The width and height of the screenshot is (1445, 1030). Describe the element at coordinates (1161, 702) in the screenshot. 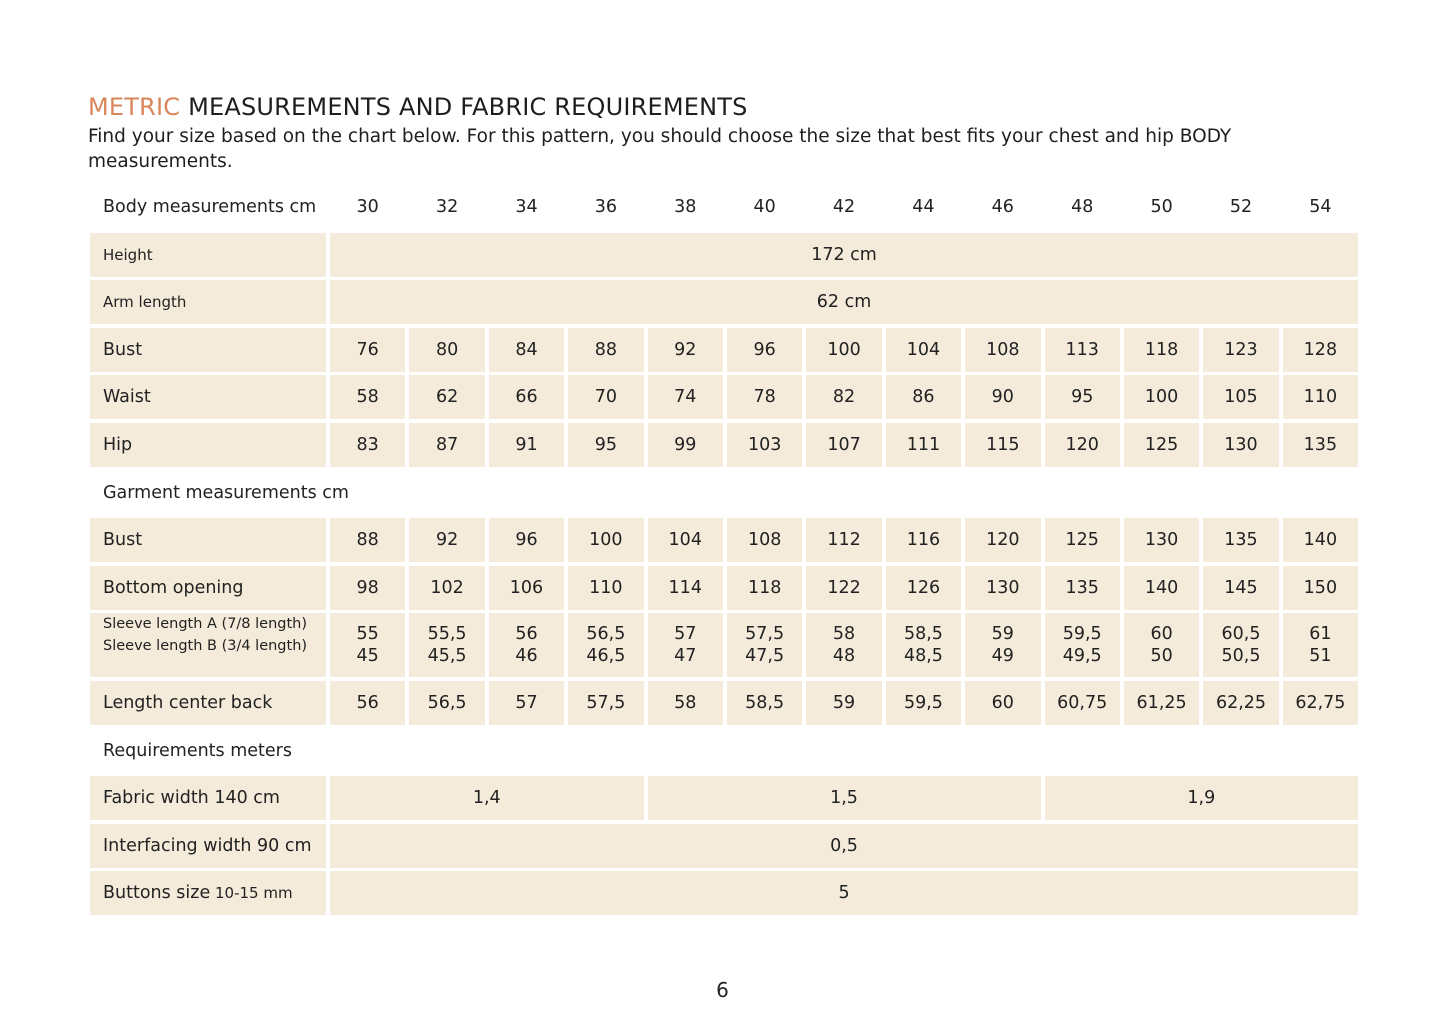

I see `length-center-back-value: 61,25` at that location.